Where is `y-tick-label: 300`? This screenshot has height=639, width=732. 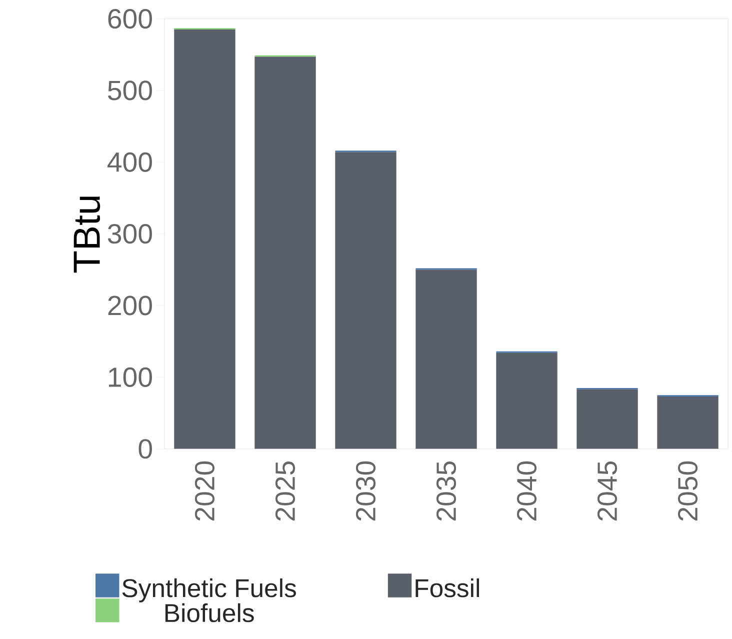
y-tick-label: 300 is located at coordinates (130, 234).